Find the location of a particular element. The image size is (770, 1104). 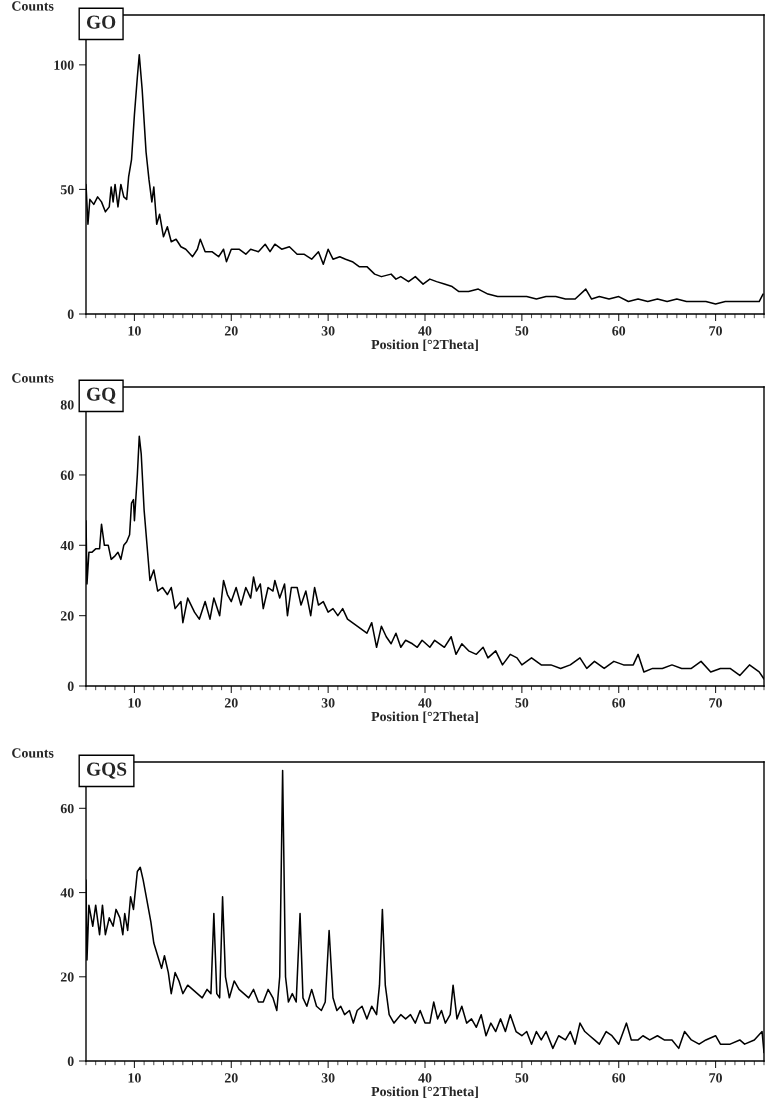

y-tick-label: 100 is located at coordinates (64, 65).